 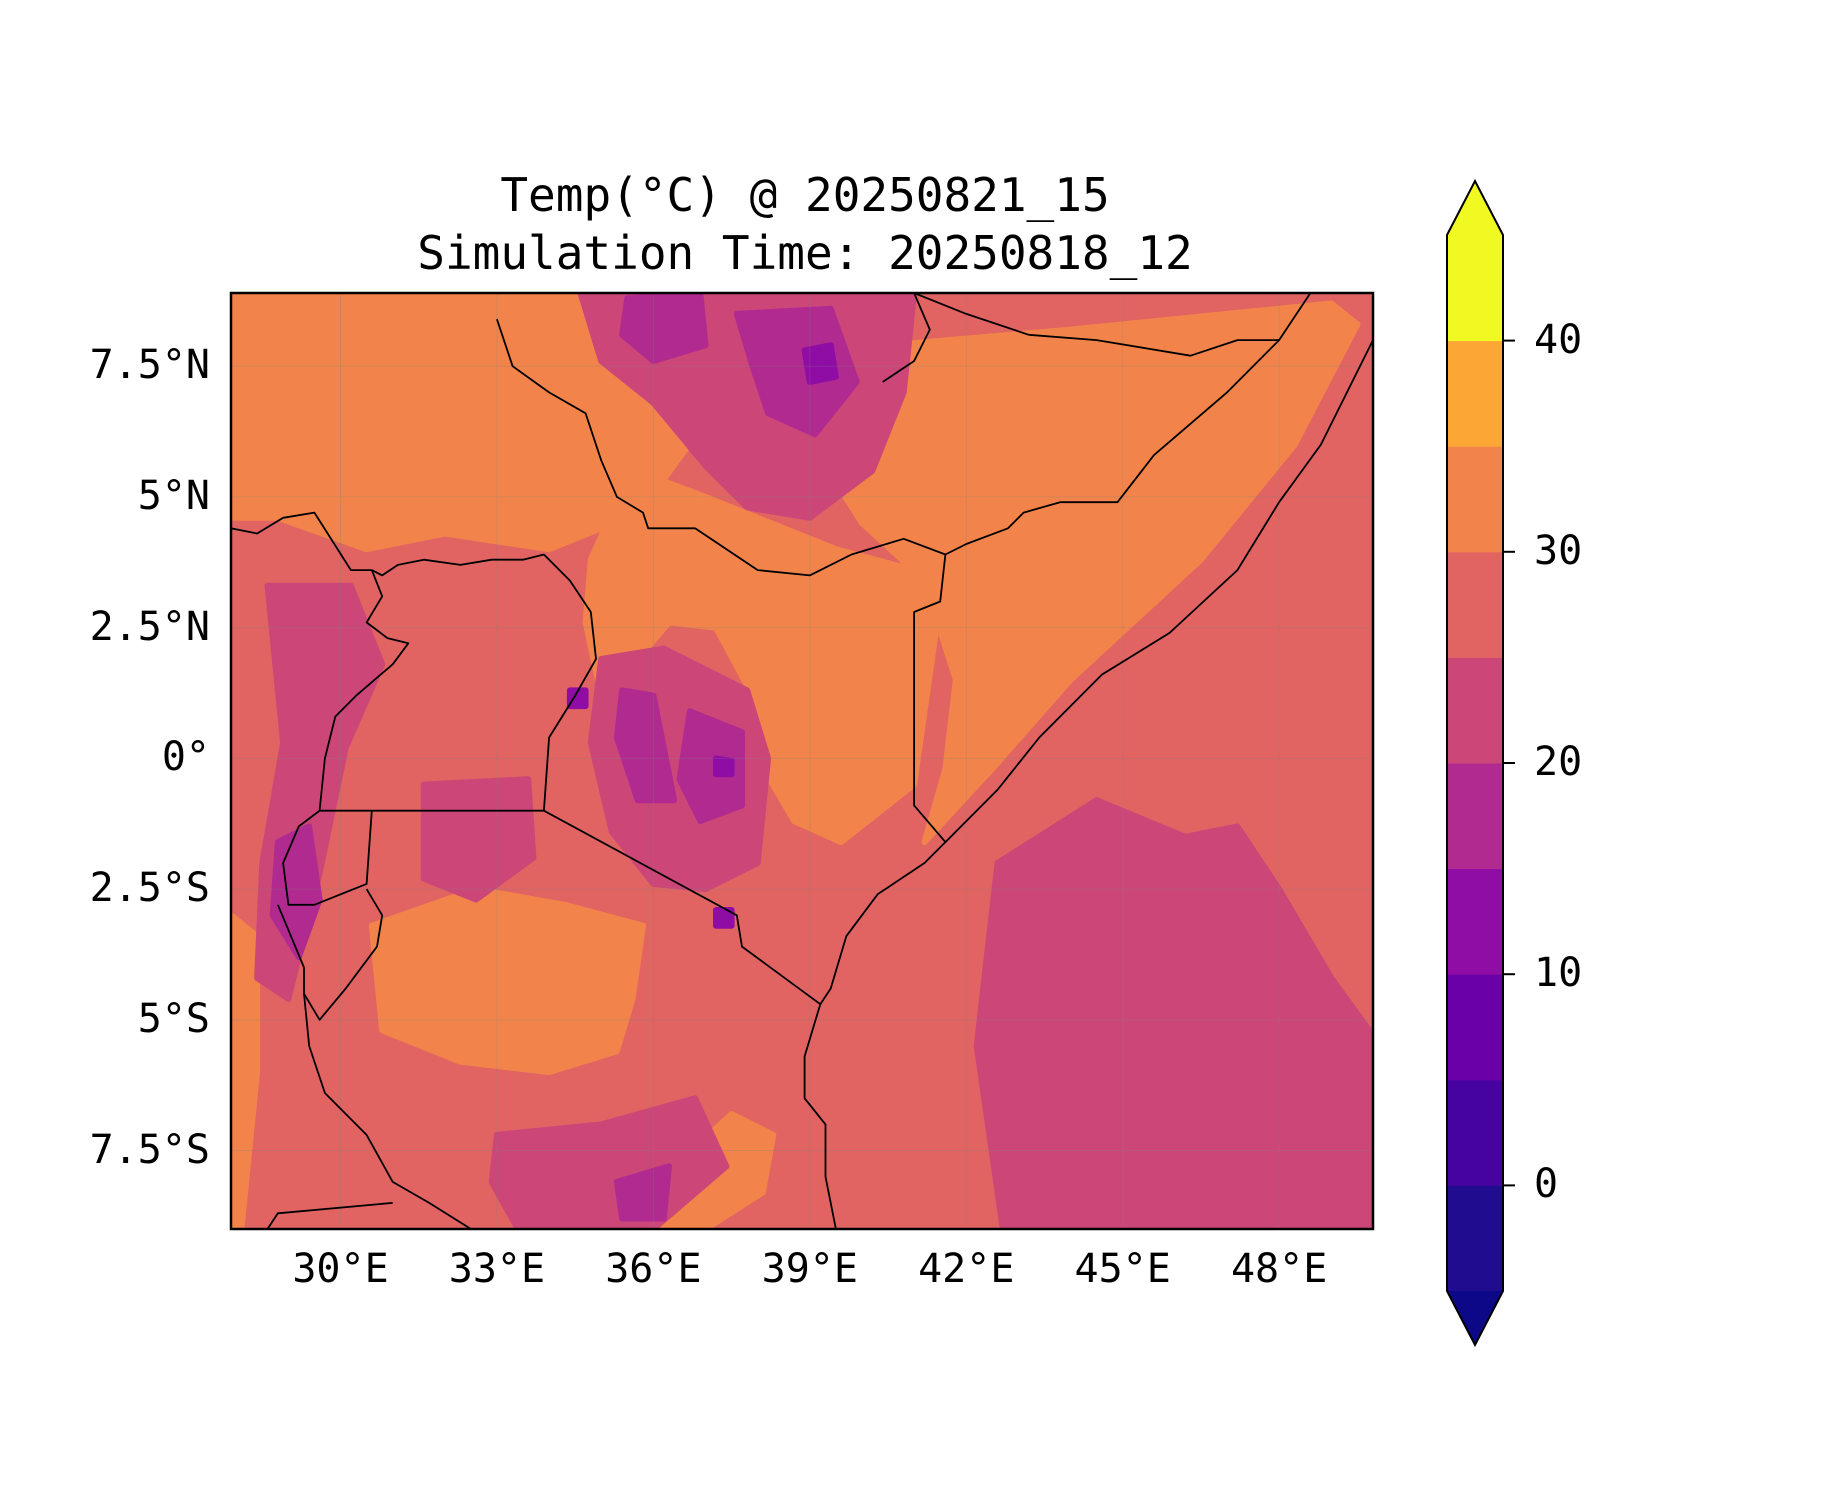 What do you see at coordinates (340, 1269) in the screenshot?
I see `x-tick-label: 30°E` at bounding box center [340, 1269].